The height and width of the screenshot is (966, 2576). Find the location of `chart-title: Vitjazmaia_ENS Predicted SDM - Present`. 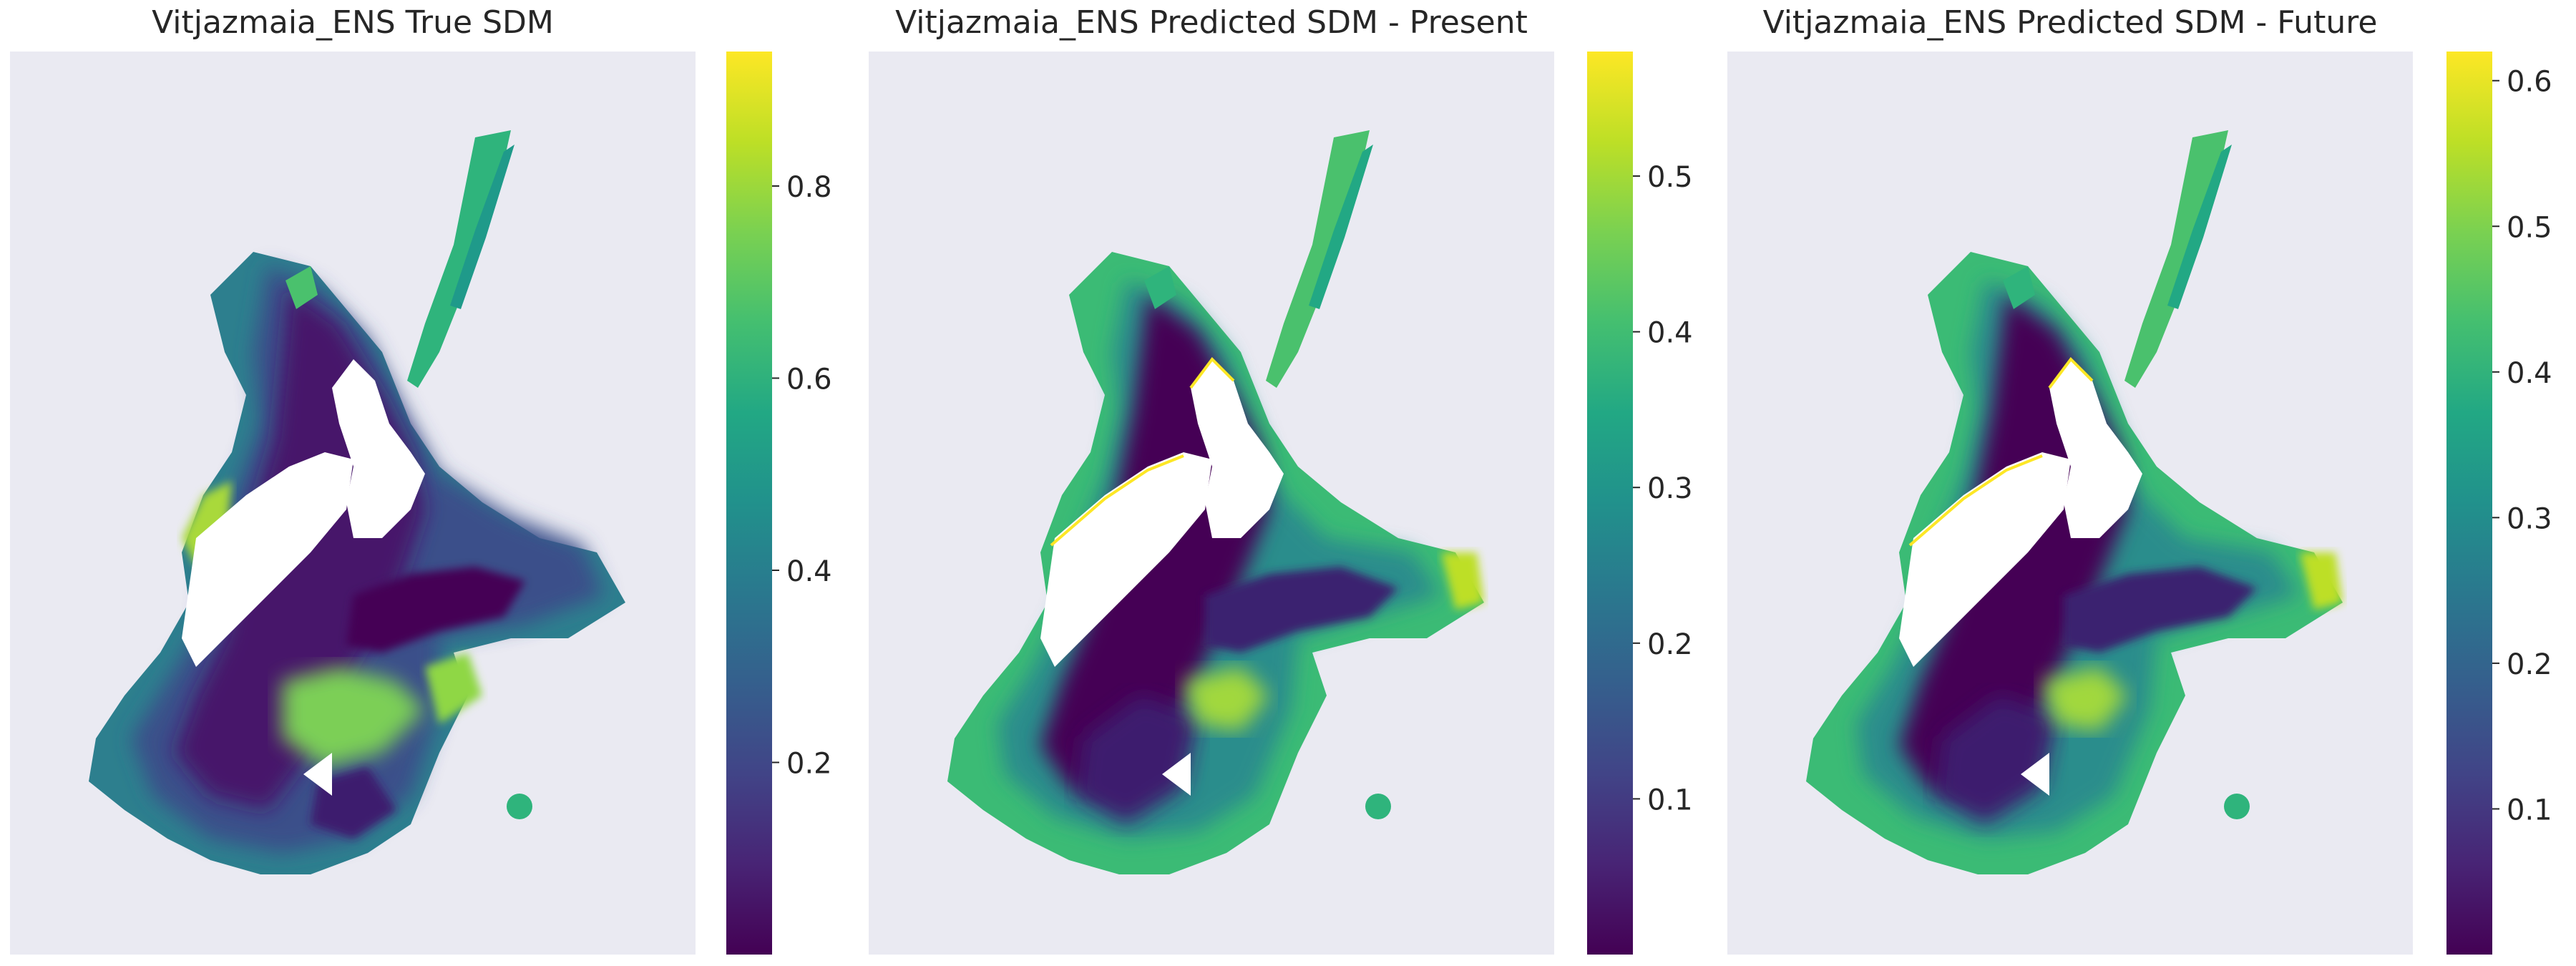

chart-title: Vitjazmaia_ENS Predicted SDM - Present is located at coordinates (1211, 22).